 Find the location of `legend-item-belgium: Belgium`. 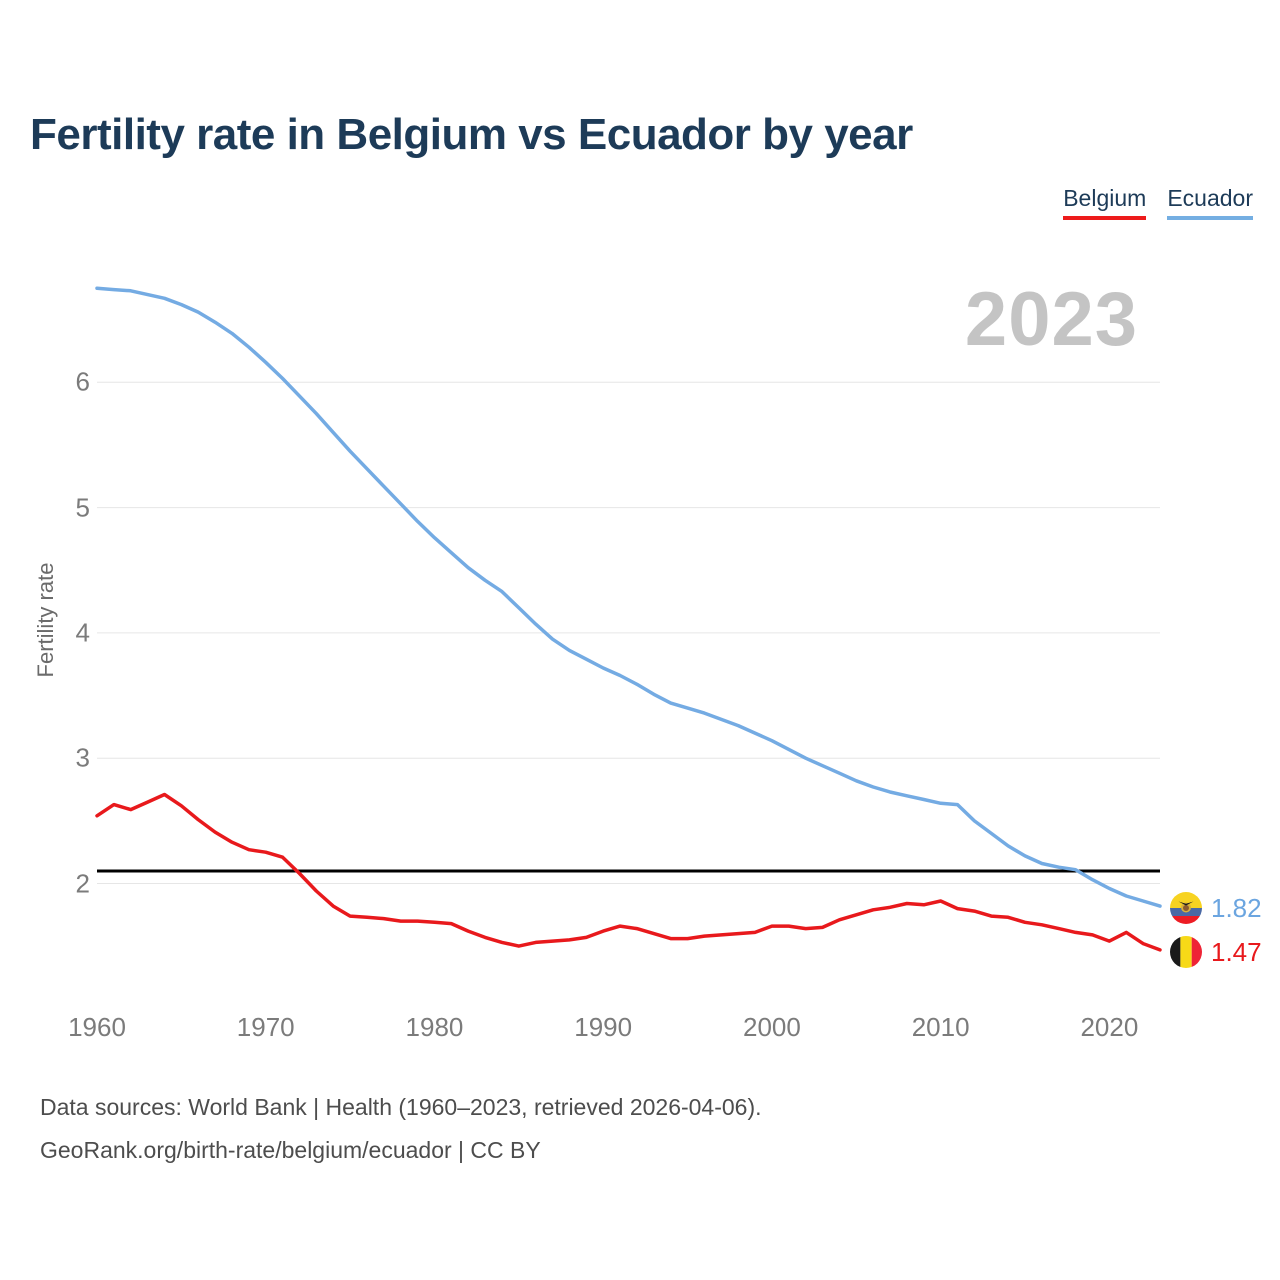

legend-item-belgium: Belgium is located at coordinates (1105, 202).